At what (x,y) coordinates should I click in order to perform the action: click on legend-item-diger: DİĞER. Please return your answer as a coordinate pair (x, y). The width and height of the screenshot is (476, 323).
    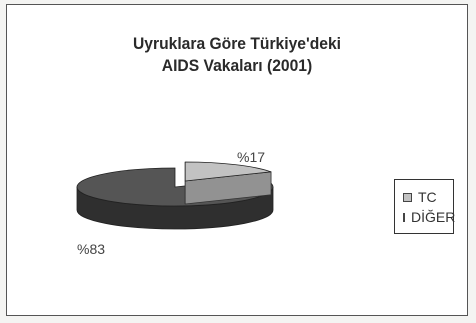
    Looking at the image, I should click on (429, 217).